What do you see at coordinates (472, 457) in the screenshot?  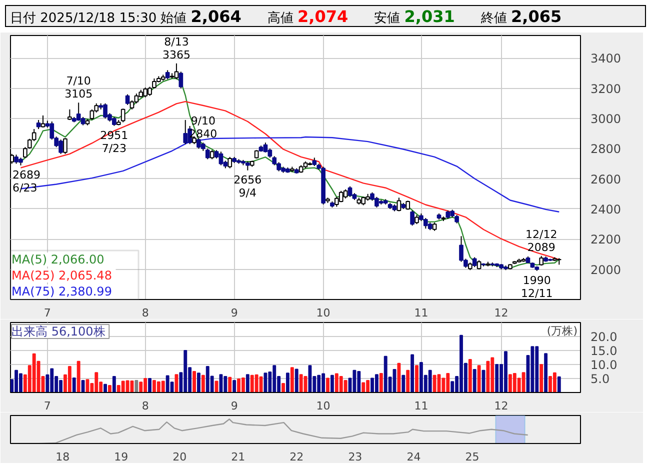 I see `x-tick-label: 25` at bounding box center [472, 457].